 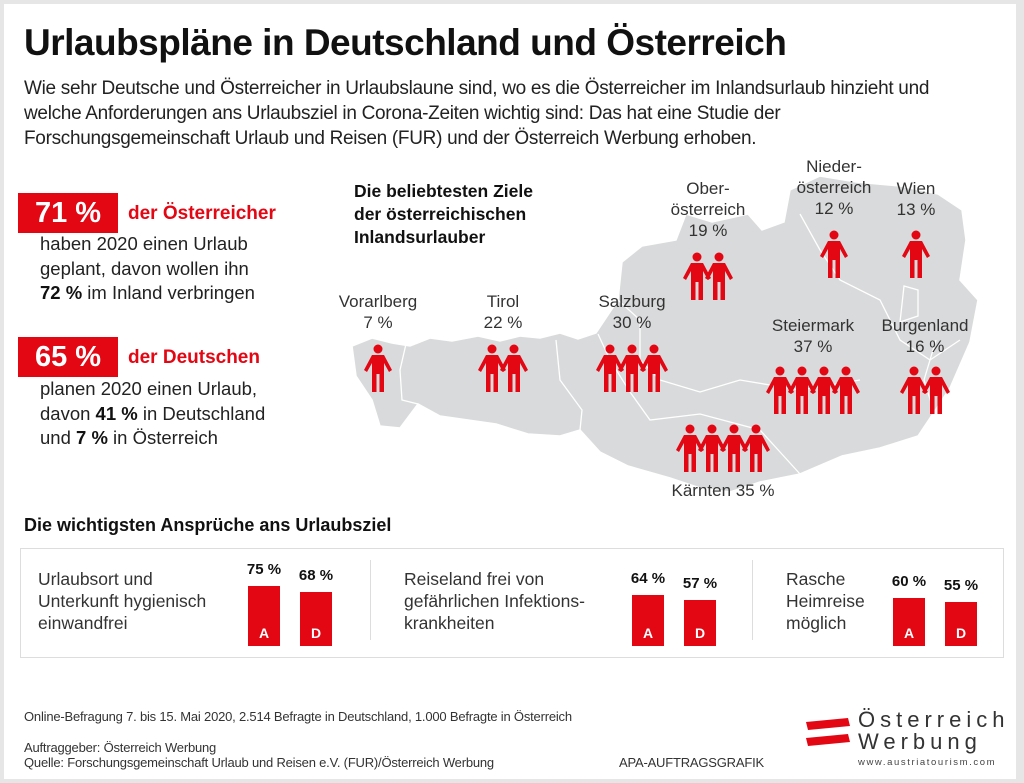 I want to click on pictogram-salzburg, so click(x=632, y=368).